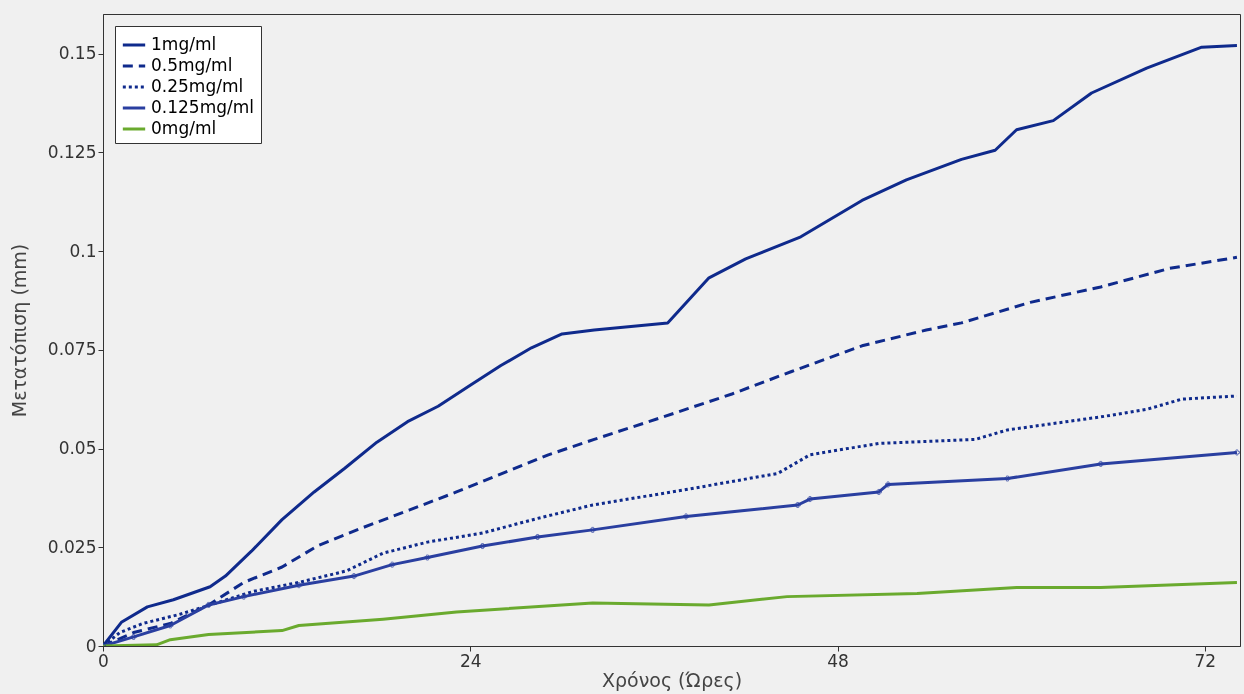 This screenshot has height=694, width=1244. What do you see at coordinates (203, 107) in the screenshot?
I see `legend-label: 0.125mg/ml` at bounding box center [203, 107].